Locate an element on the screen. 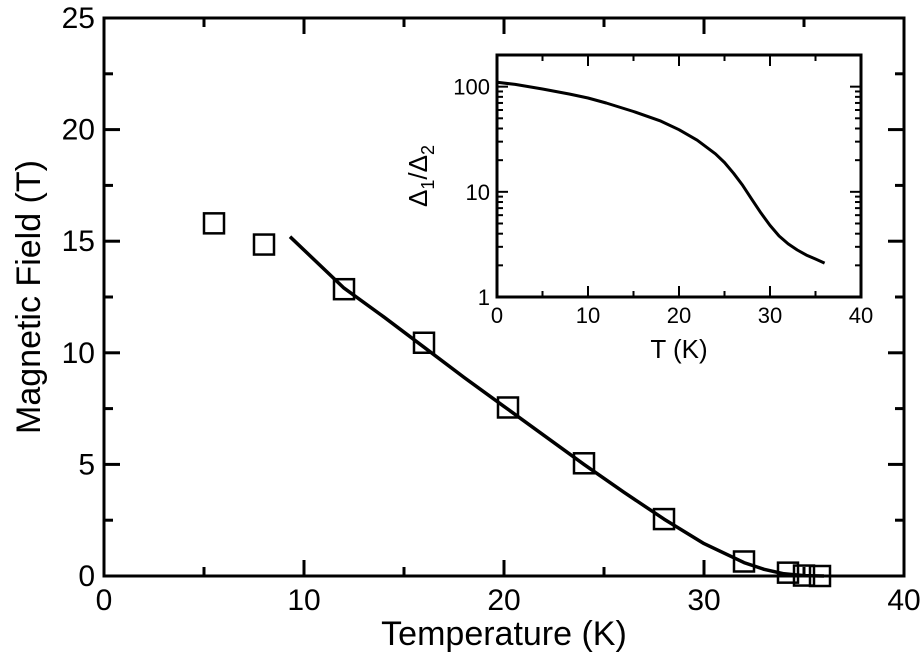  inset-x-tick-label: 30 is located at coordinates (770, 315).